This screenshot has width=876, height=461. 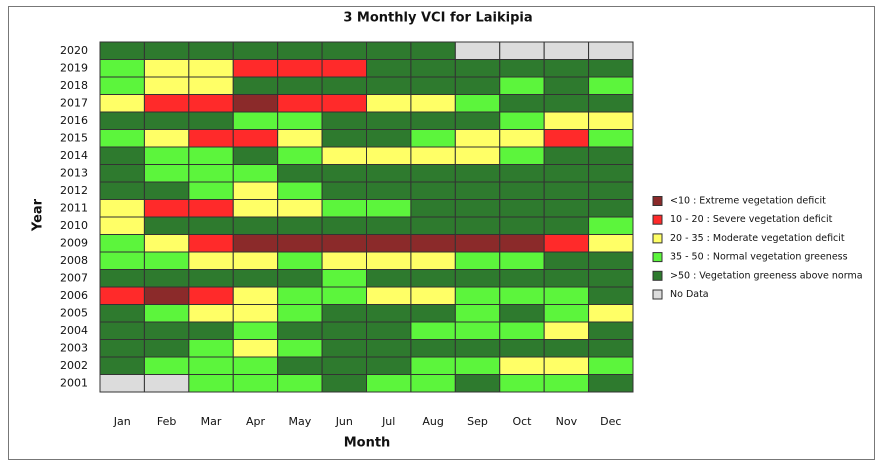 I want to click on y-tick-label: 2016, so click(x=74, y=120).